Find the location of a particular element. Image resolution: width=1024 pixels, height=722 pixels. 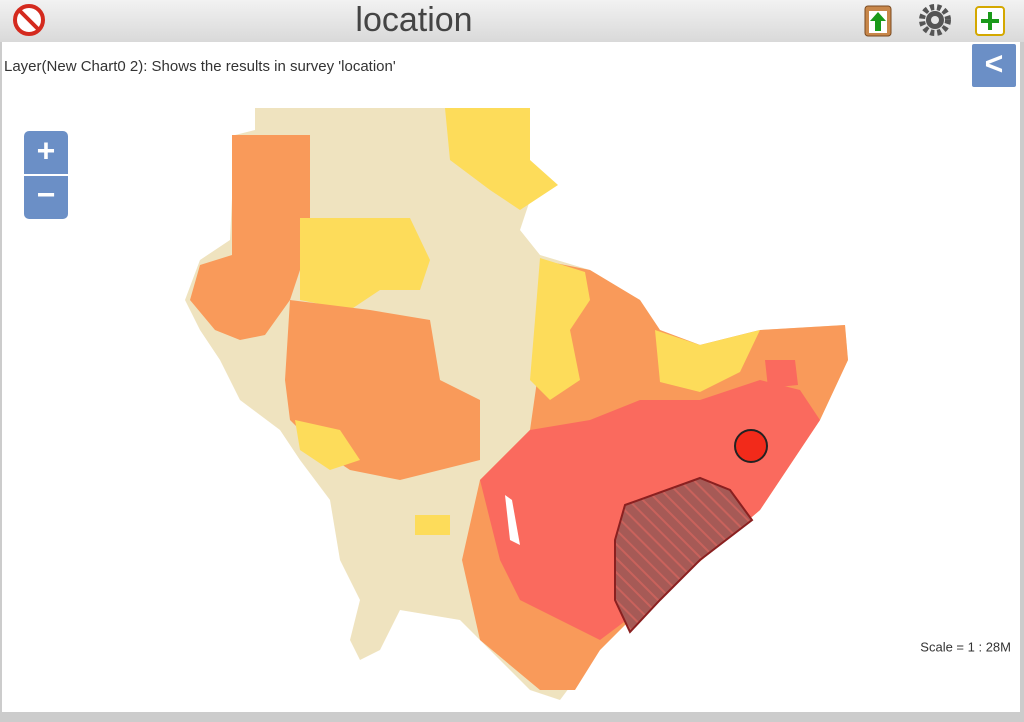

close-button is located at coordinates (29, 20).